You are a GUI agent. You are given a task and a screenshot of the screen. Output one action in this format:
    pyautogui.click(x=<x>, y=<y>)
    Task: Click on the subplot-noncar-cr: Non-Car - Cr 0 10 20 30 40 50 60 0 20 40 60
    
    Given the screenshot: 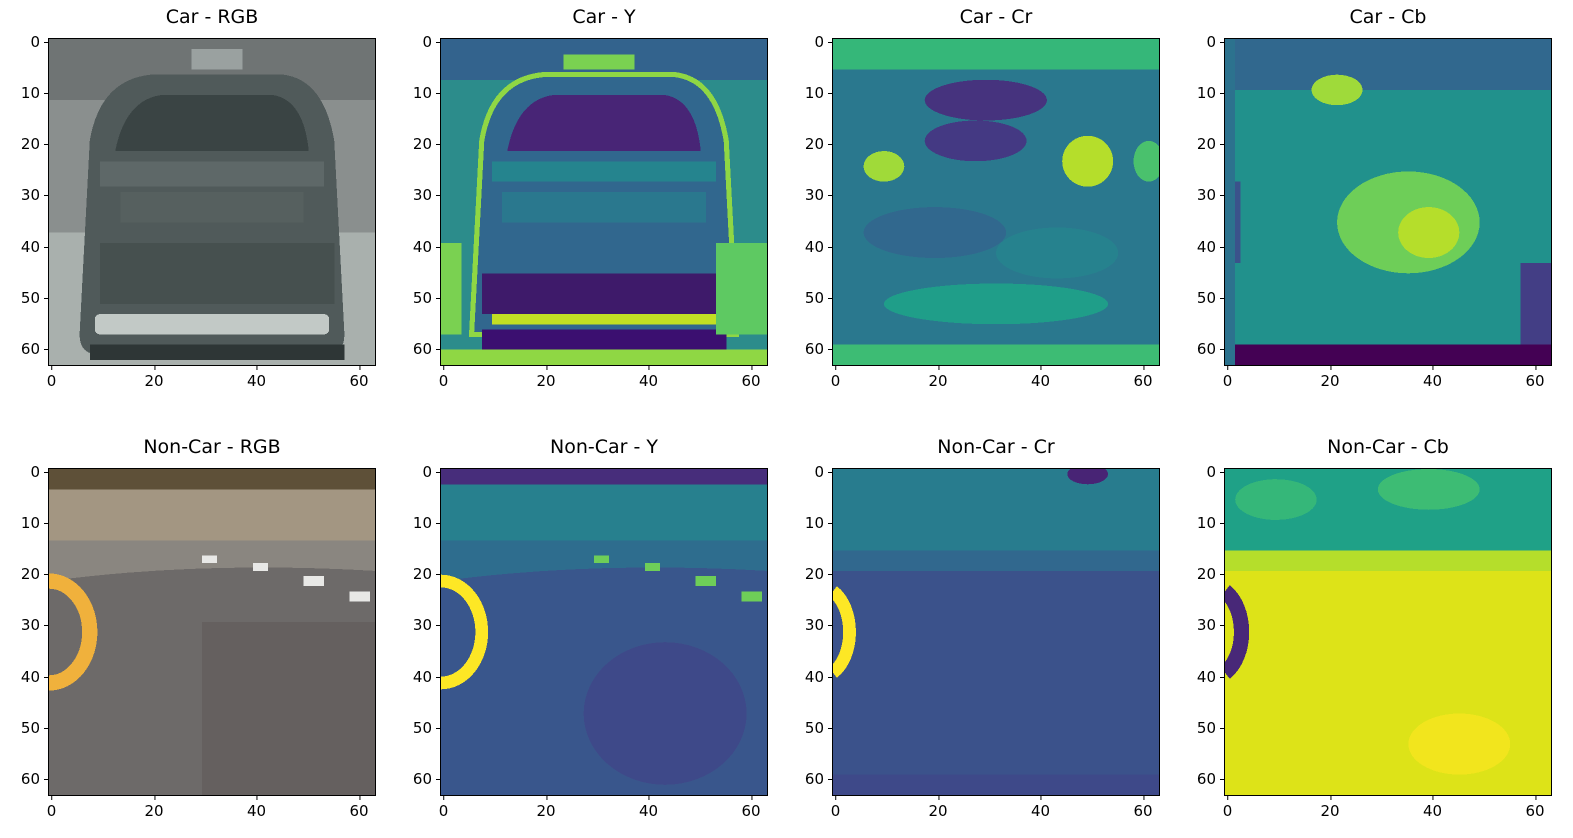 What is the action you would take?
    pyautogui.click(x=982, y=625)
    